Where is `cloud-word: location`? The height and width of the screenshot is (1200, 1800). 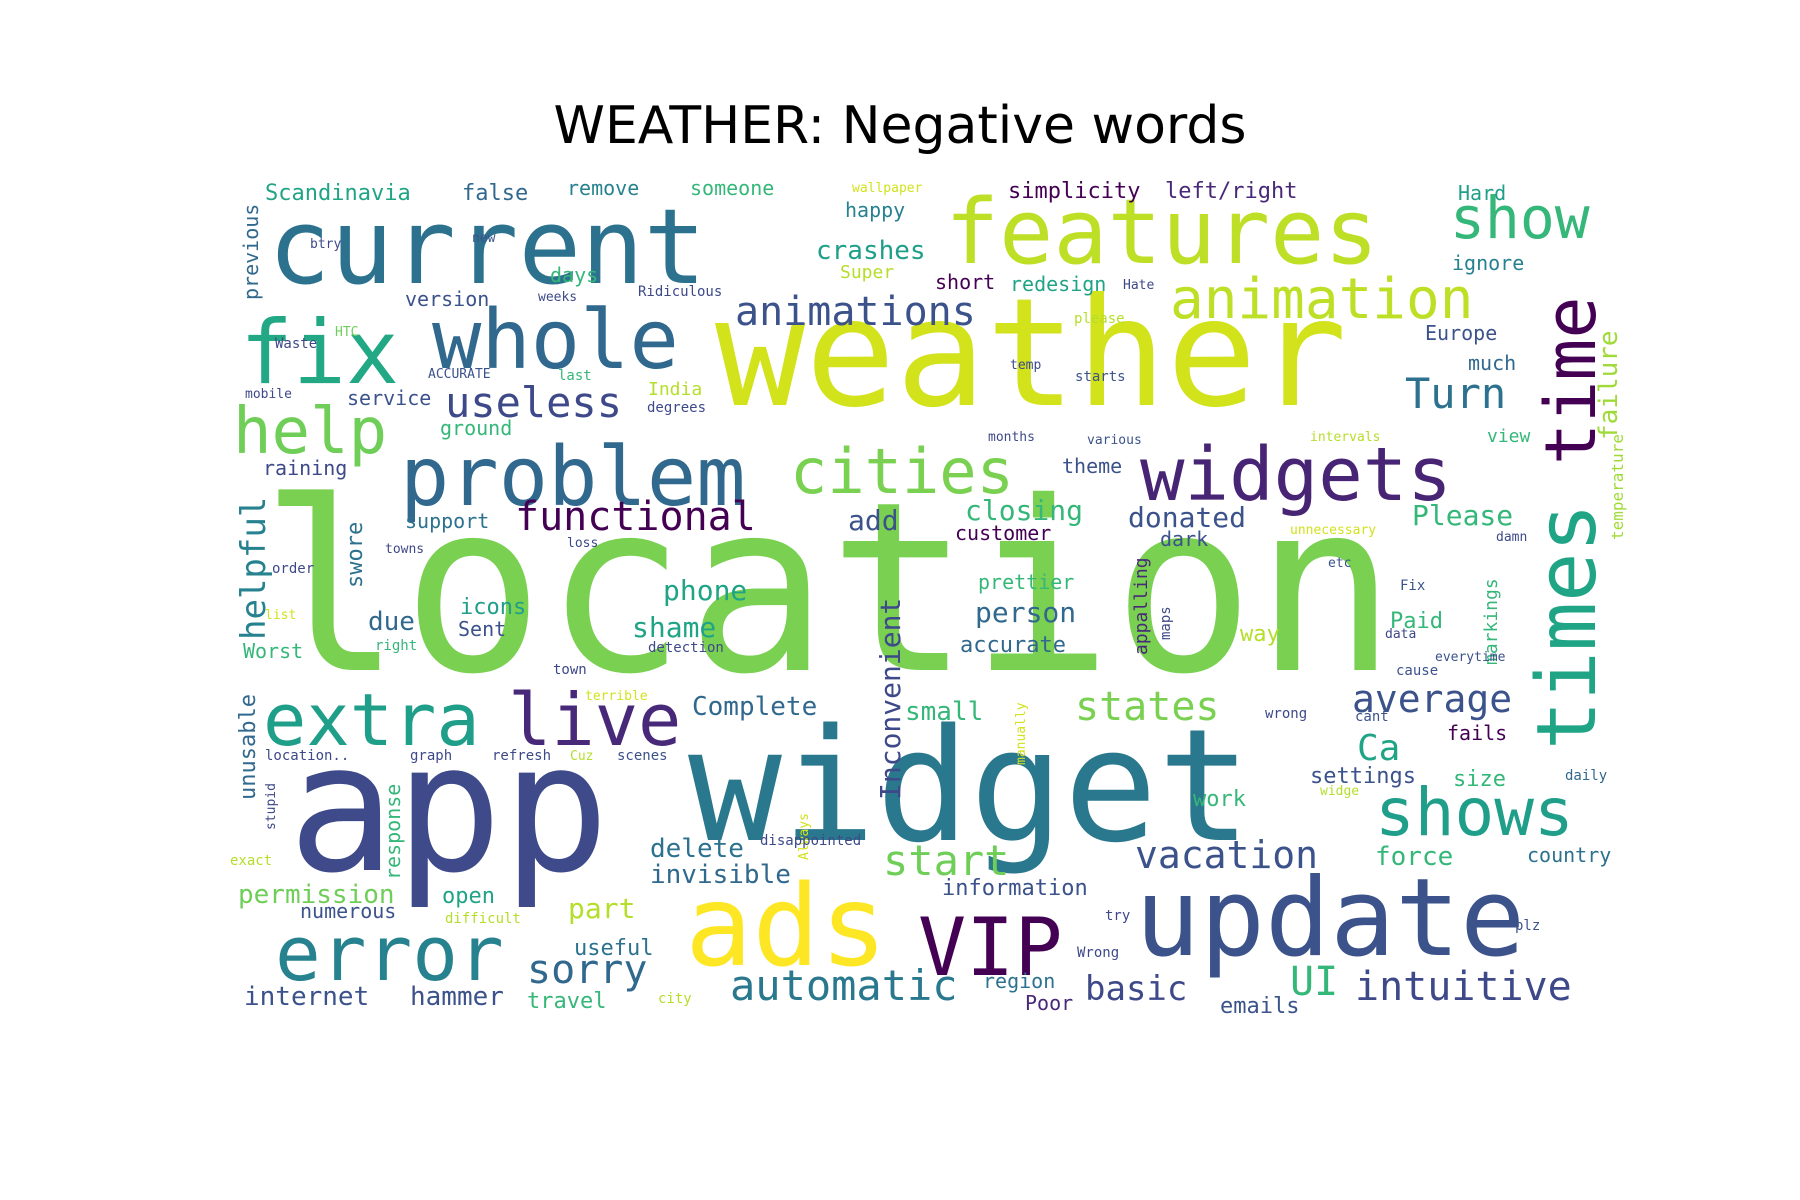 cloud-word: location is located at coordinates (828, 588).